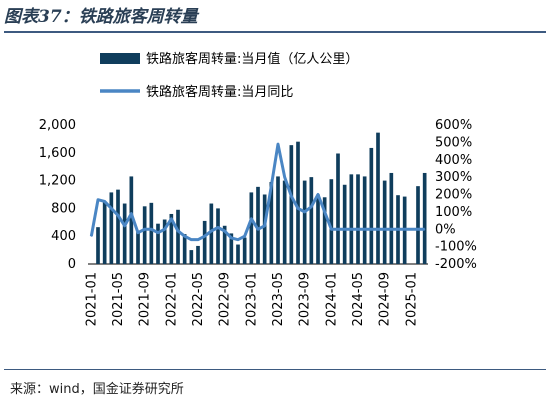 This screenshot has height=404, width=550. I want to click on left-tick-label: 1,600, so click(57, 153).